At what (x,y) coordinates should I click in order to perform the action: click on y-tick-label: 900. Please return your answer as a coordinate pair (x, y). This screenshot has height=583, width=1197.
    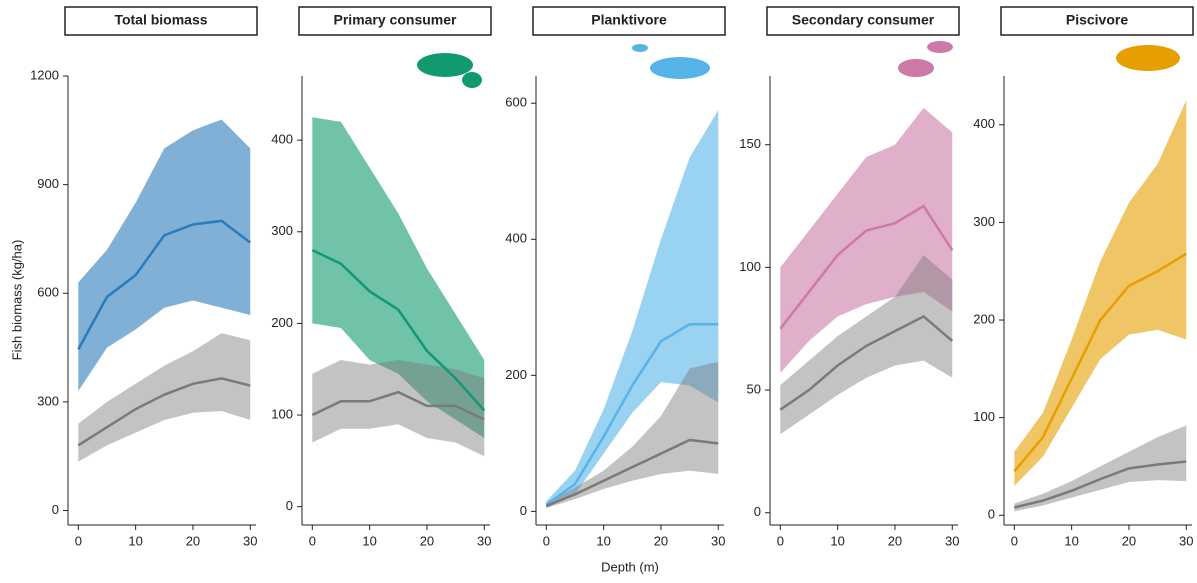
    Looking at the image, I should click on (48, 183).